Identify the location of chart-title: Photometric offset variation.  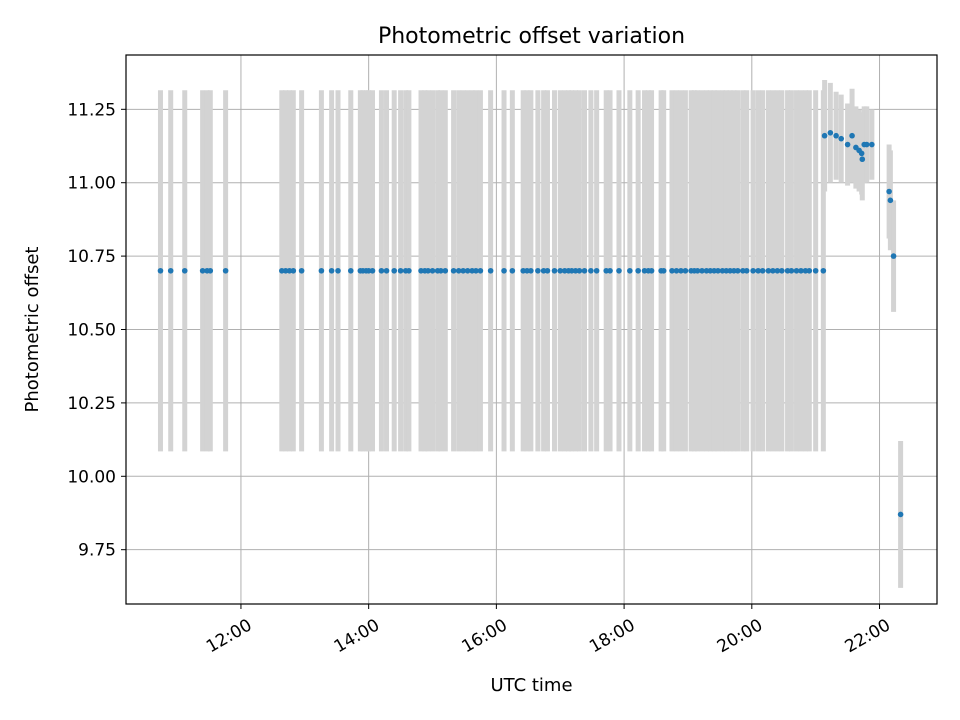
(531, 36).